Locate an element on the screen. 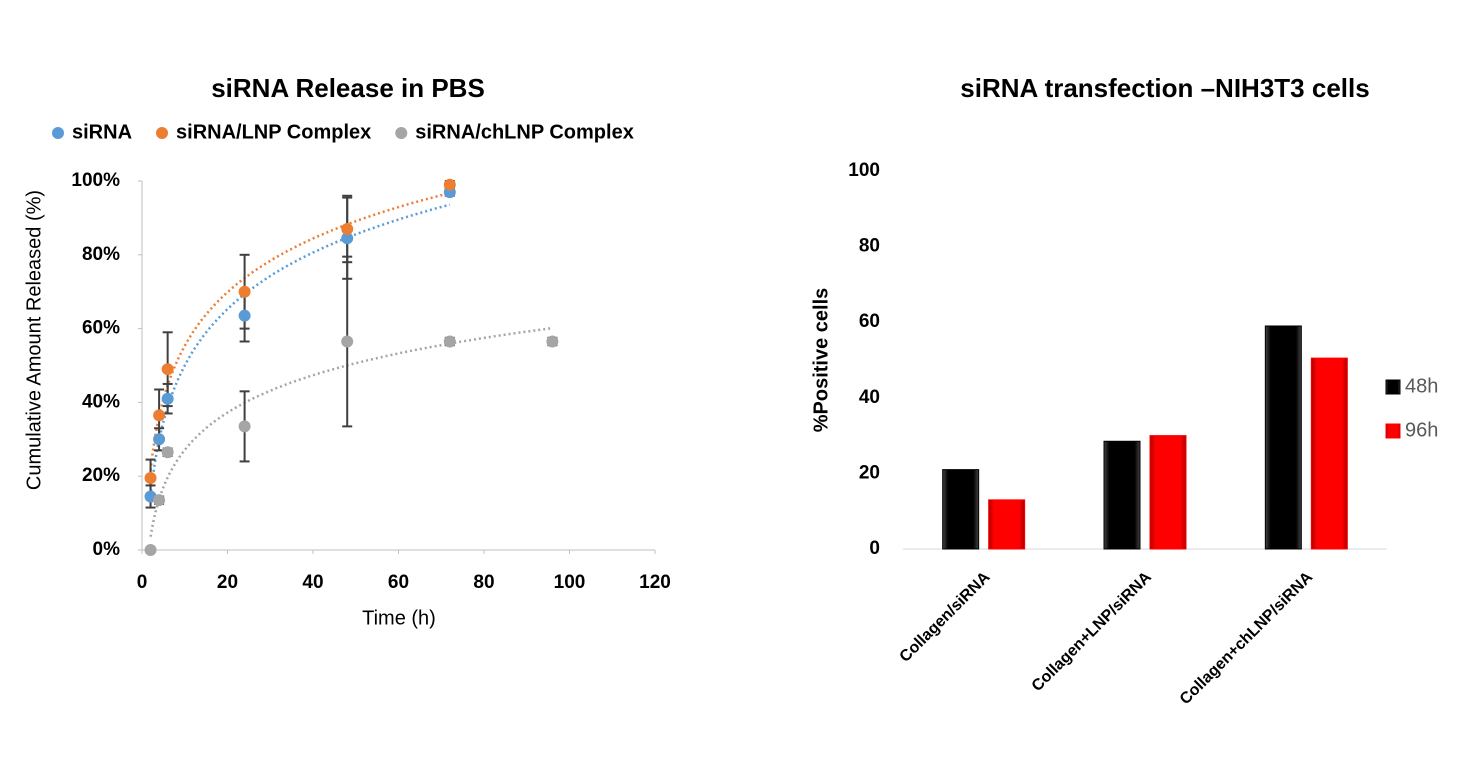 Image resolution: width=1465 pixels, height=759 pixels. y-tick-label: 20 is located at coordinates (869, 472).